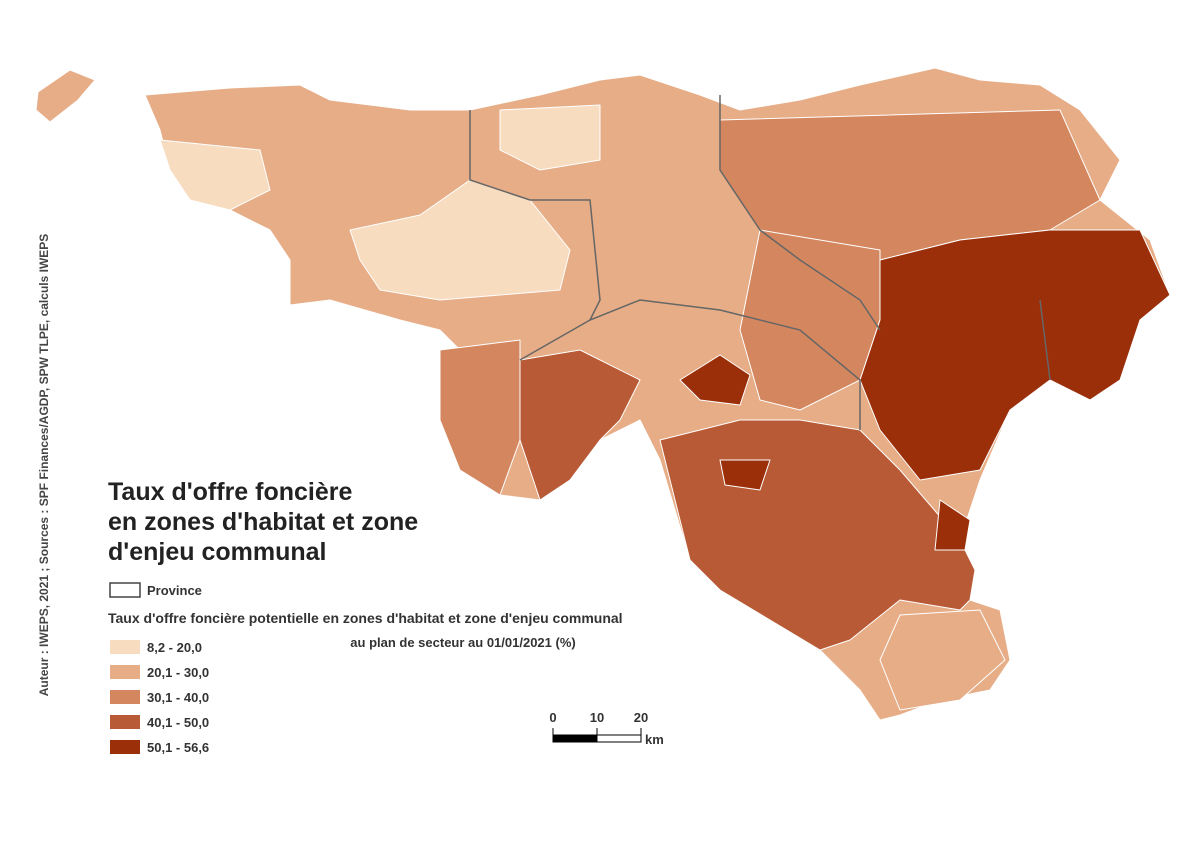  What do you see at coordinates (174, 647) in the screenshot?
I see `legend-label: 8,2 - 20,0` at bounding box center [174, 647].